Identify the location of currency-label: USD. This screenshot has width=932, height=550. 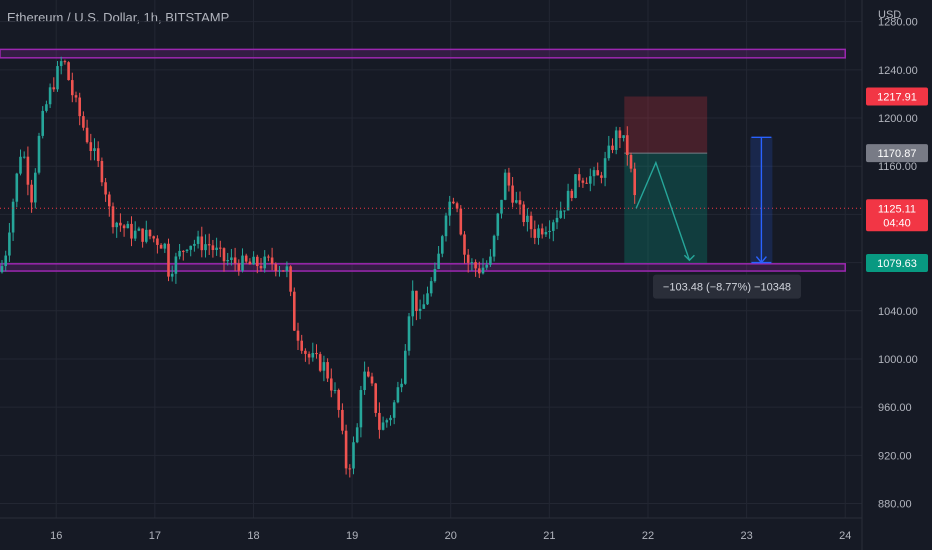
(890, 15).